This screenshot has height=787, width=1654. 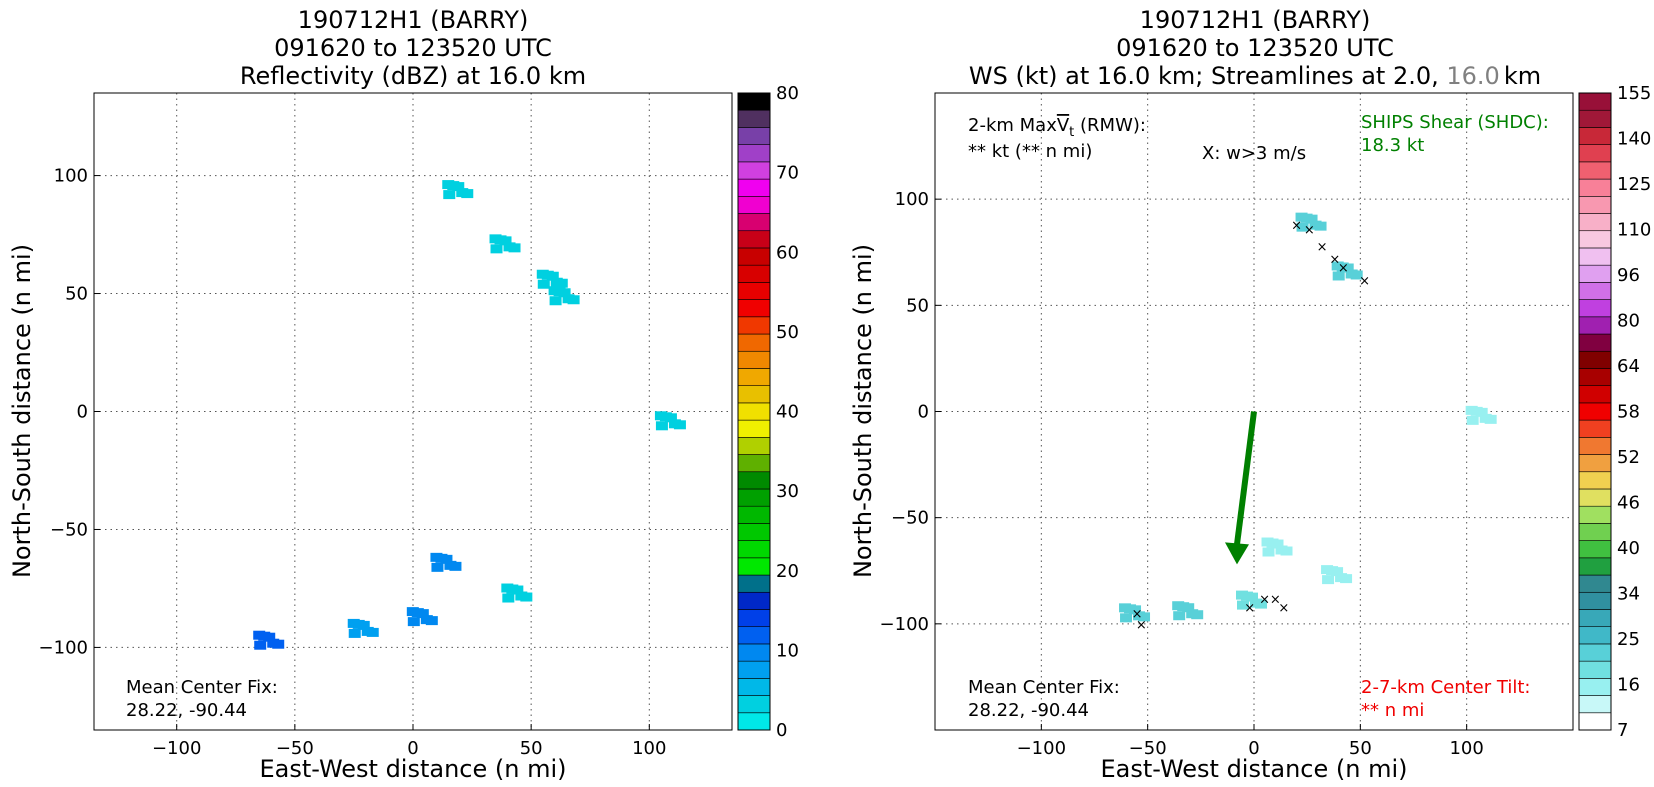 What do you see at coordinates (1030, 151) in the screenshot?
I see `max-vt-value: ** kt (** n mi)` at bounding box center [1030, 151].